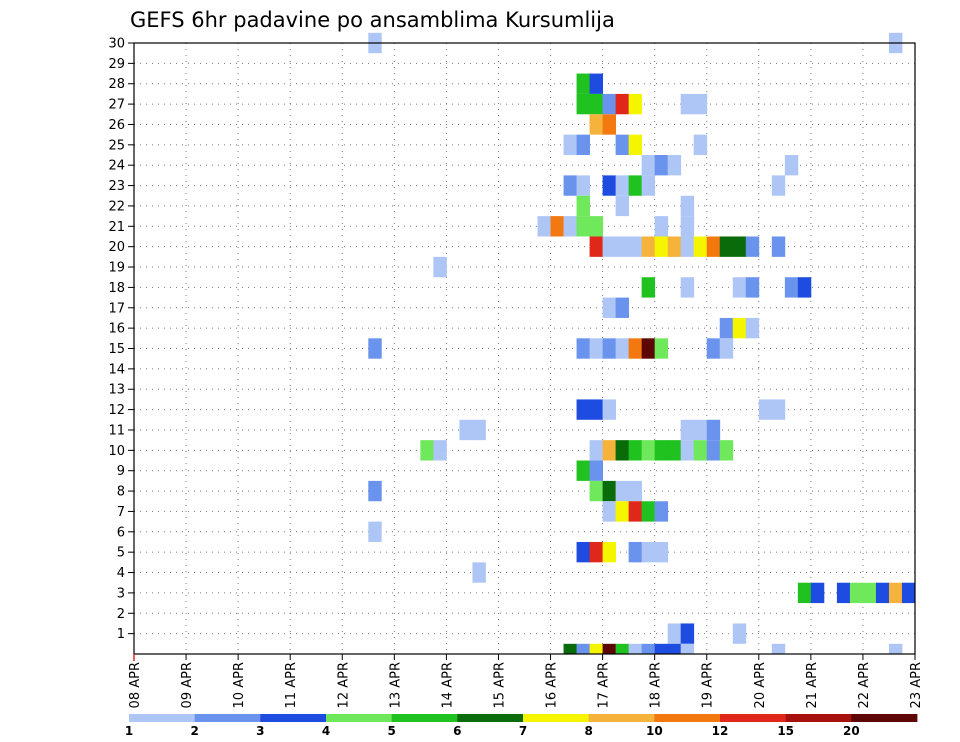 The image size is (960, 742). I want to click on y-tick-label: 23, so click(116, 186).